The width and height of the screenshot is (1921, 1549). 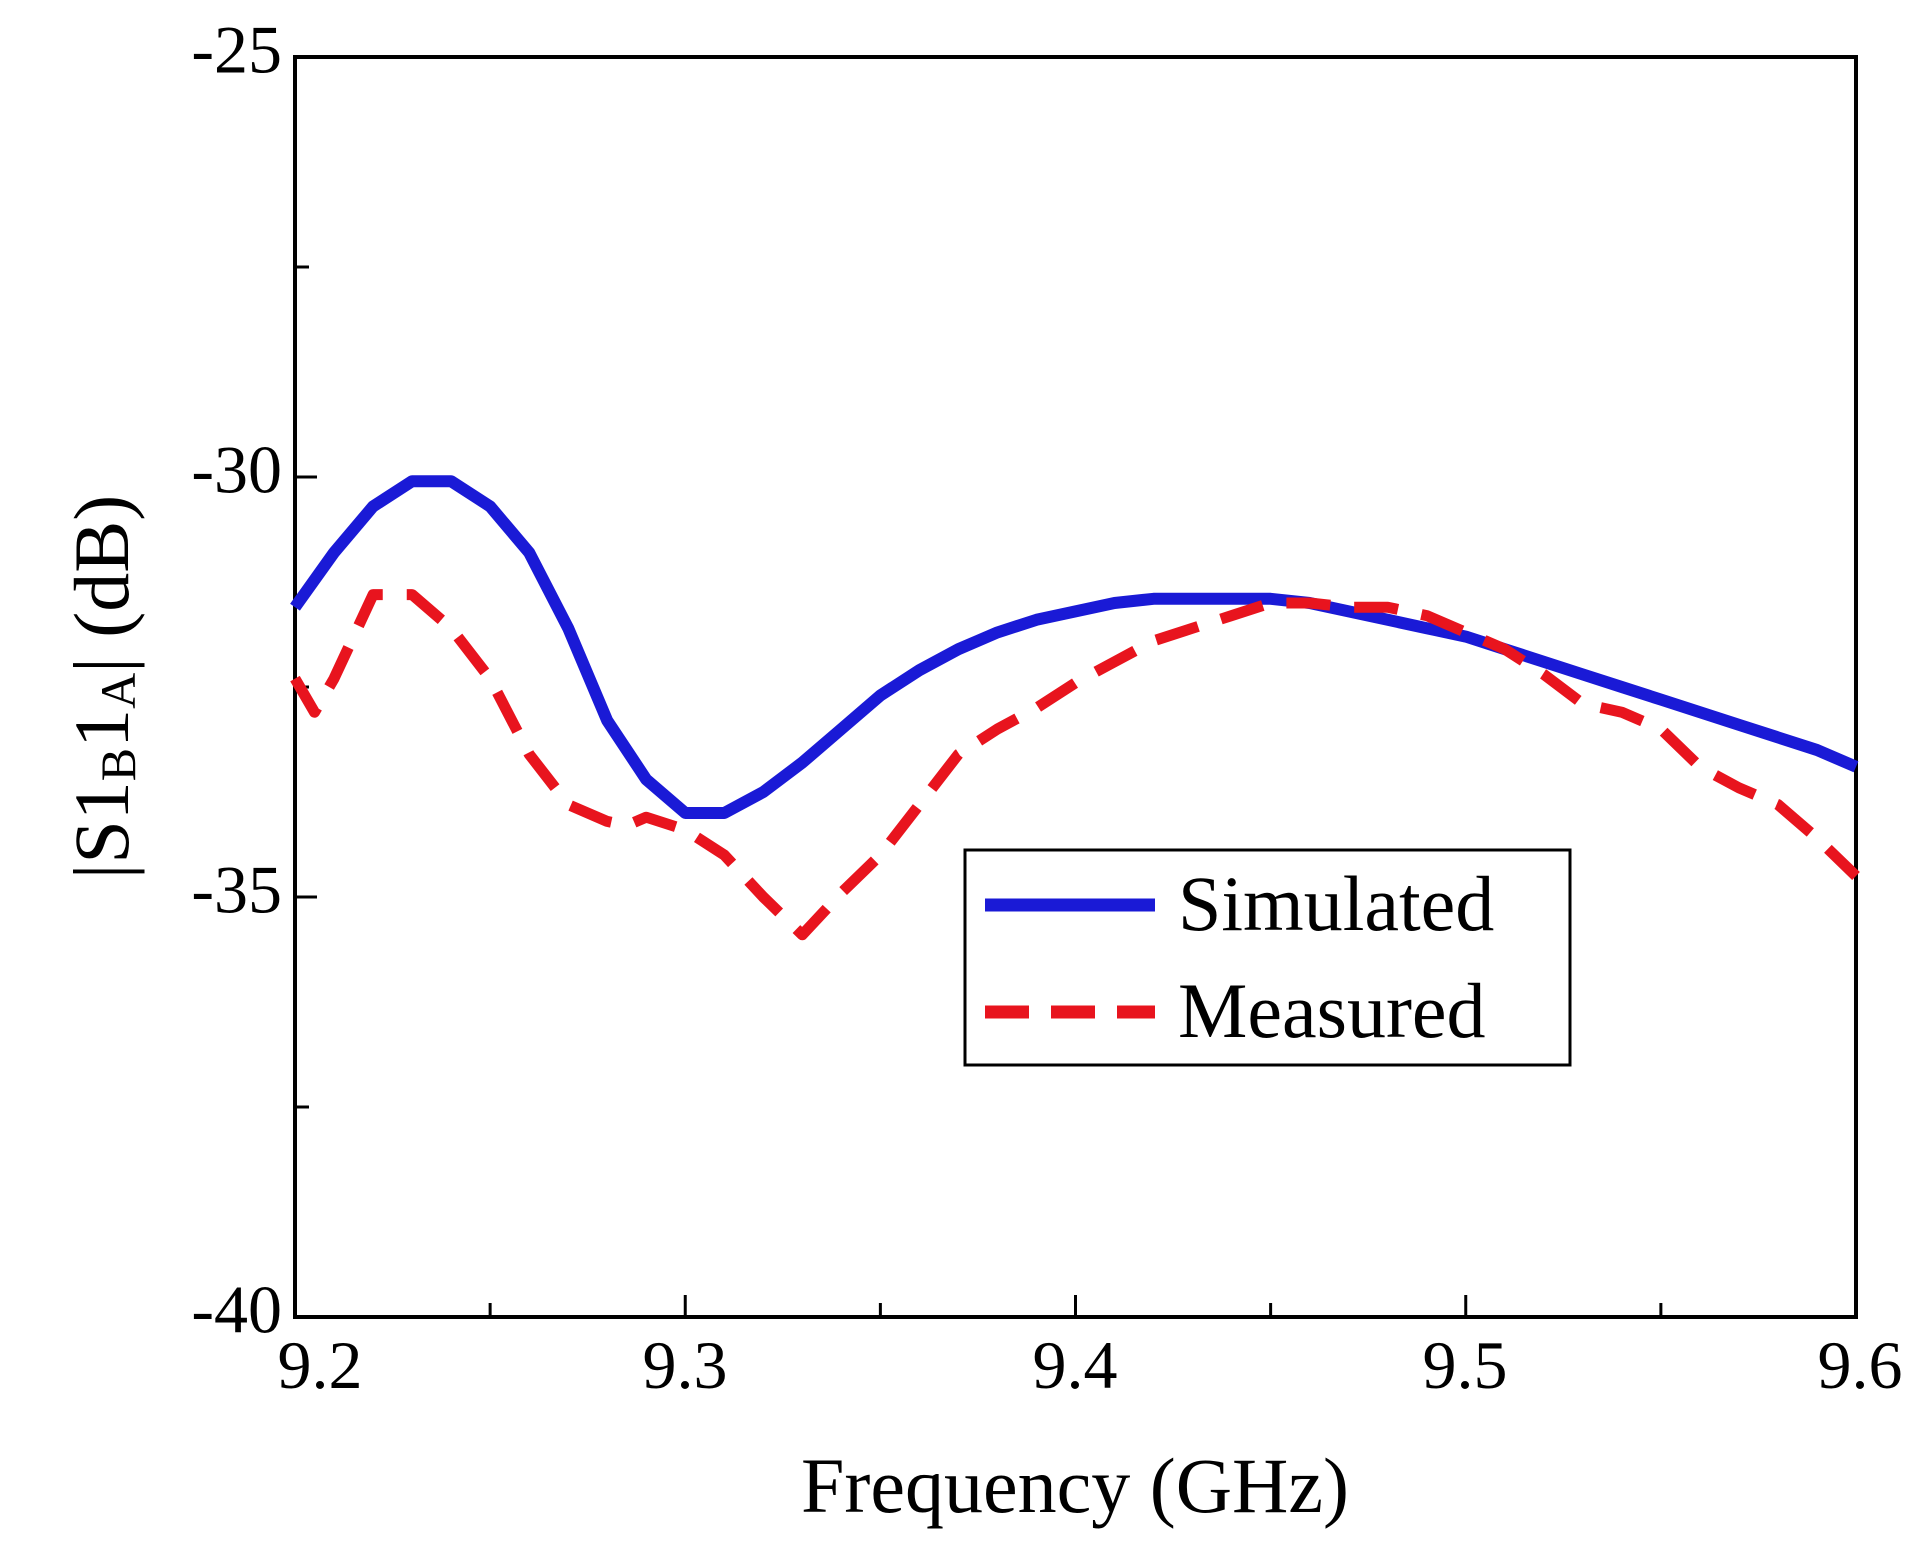 What do you see at coordinates (236, 50) in the screenshot?
I see `y-tick-label: -25` at bounding box center [236, 50].